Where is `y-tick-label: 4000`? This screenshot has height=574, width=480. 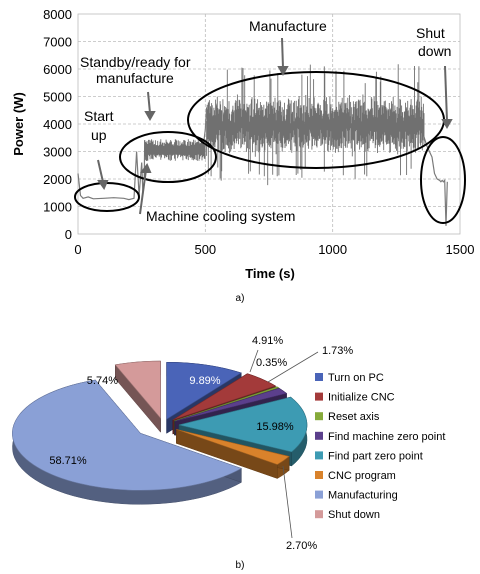 y-tick-label: 4000 is located at coordinates (57, 124).